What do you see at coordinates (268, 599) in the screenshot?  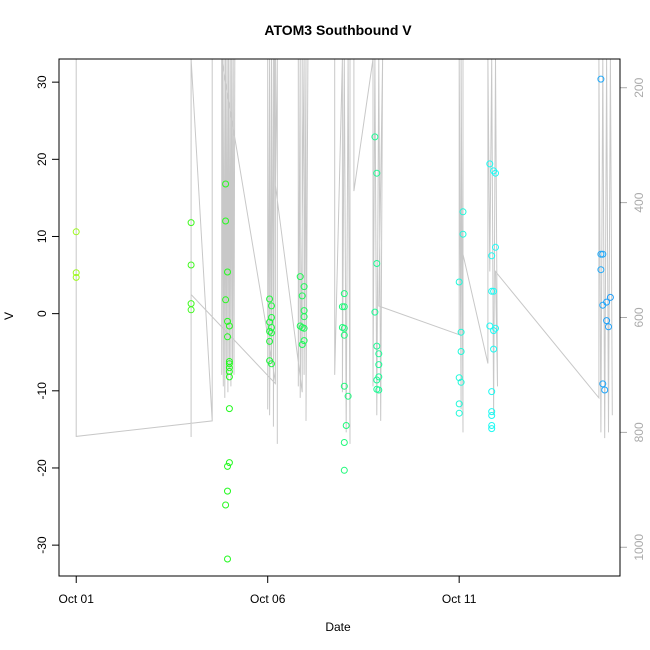 I see `x-tick-label: Oct 06` at bounding box center [268, 599].